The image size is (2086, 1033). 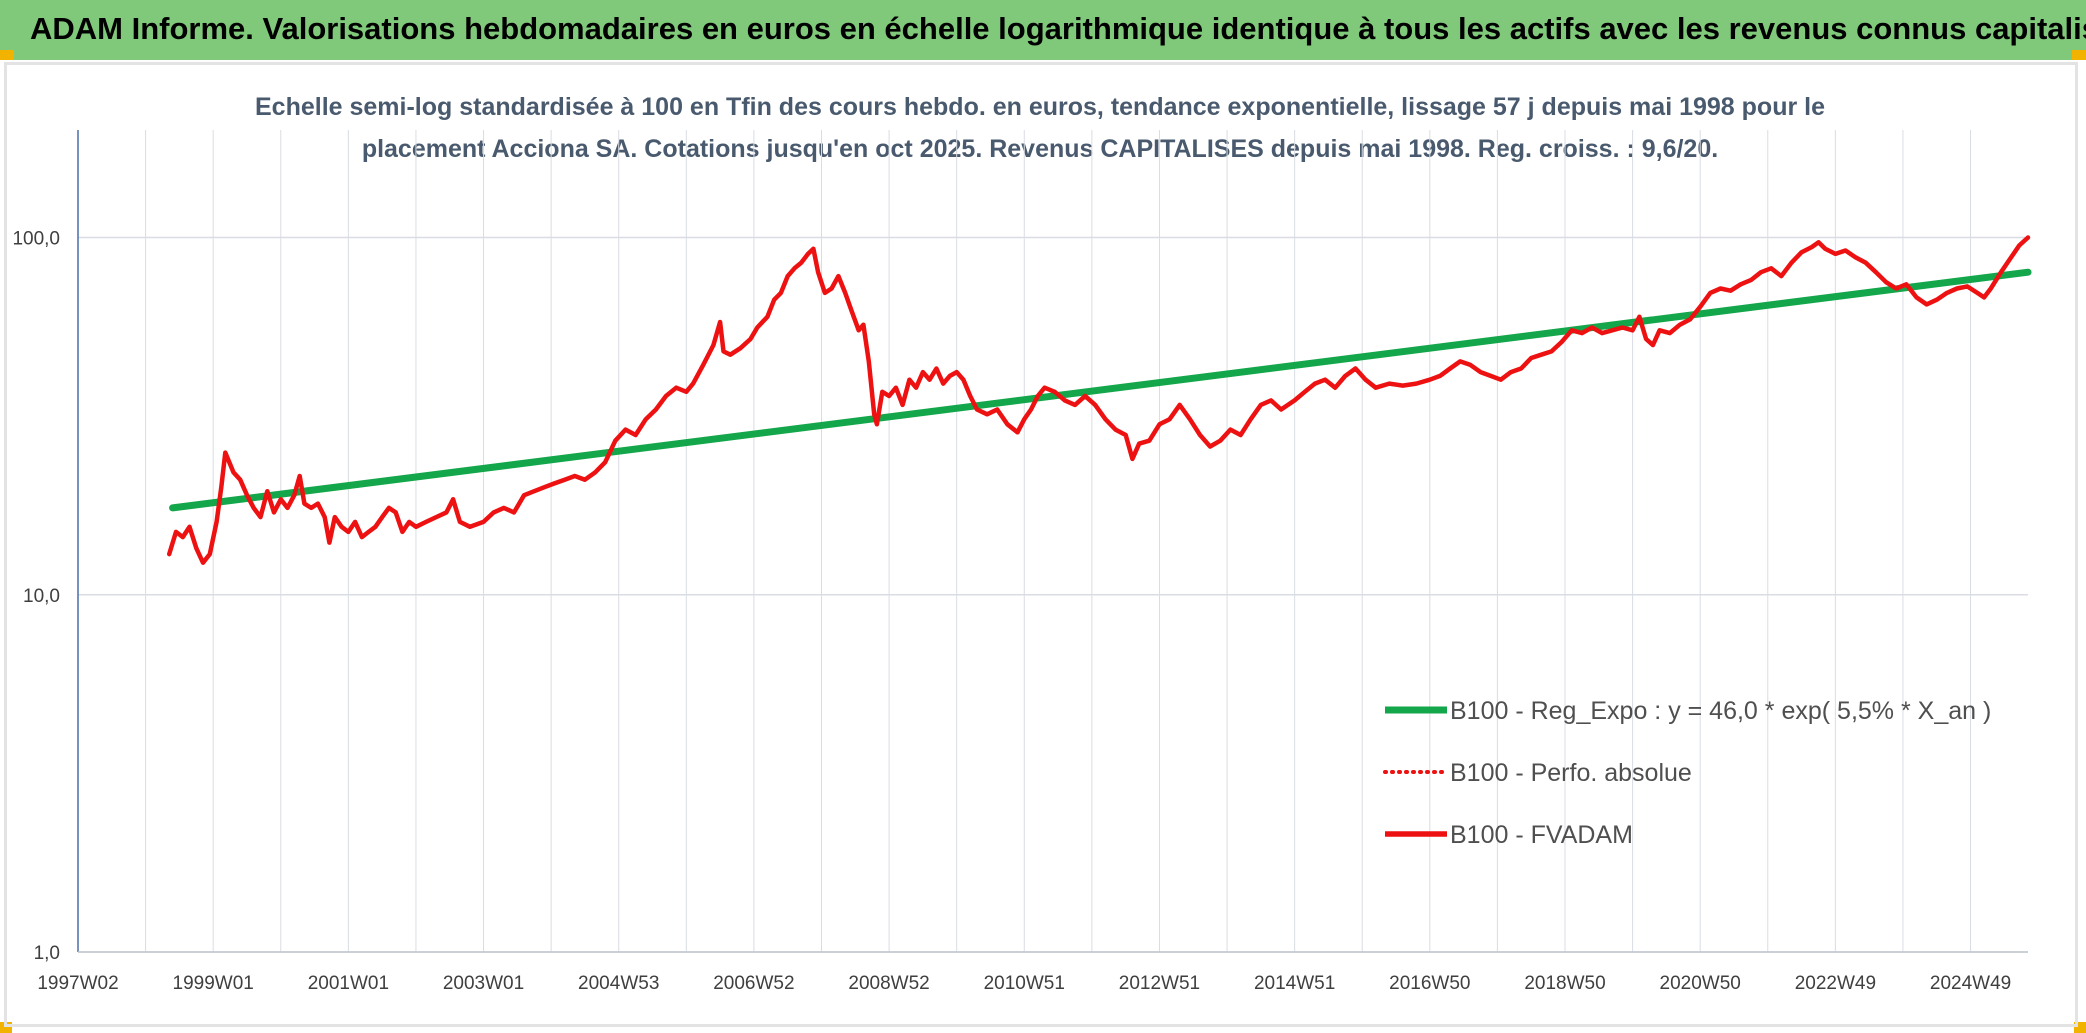 What do you see at coordinates (1700, 983) in the screenshot?
I see `x-tick-label: 2020W50` at bounding box center [1700, 983].